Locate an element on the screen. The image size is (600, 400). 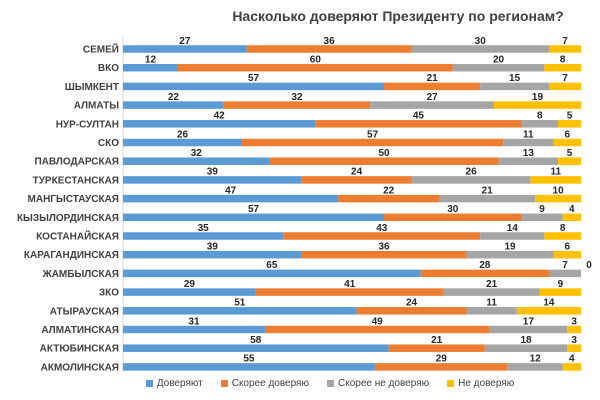
data-label: 12 is located at coordinates (151, 59).